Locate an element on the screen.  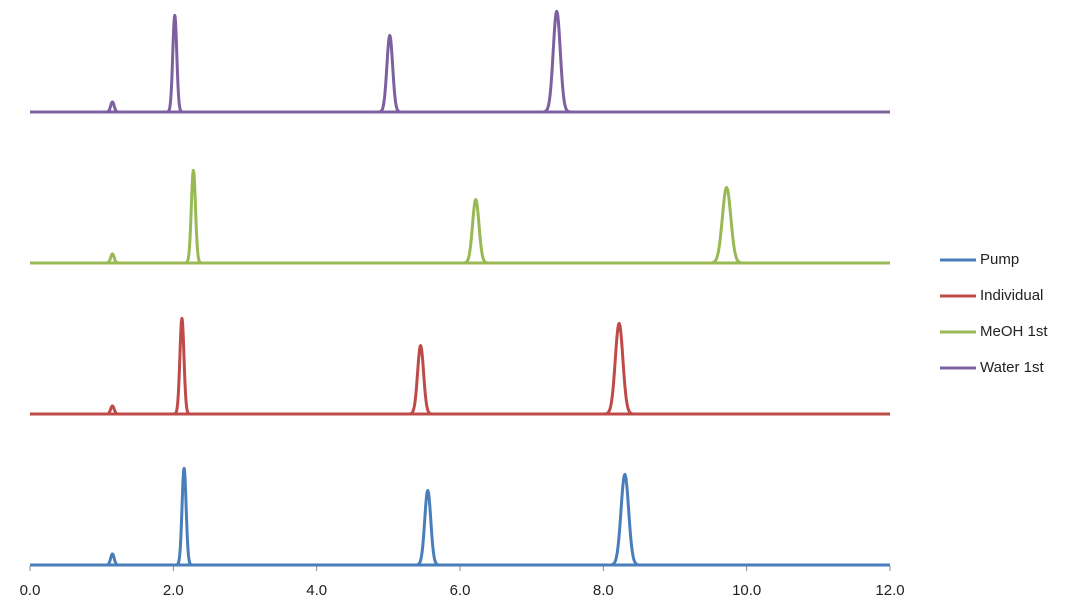
x-tick-label: 6.0 is located at coordinates (460, 590).